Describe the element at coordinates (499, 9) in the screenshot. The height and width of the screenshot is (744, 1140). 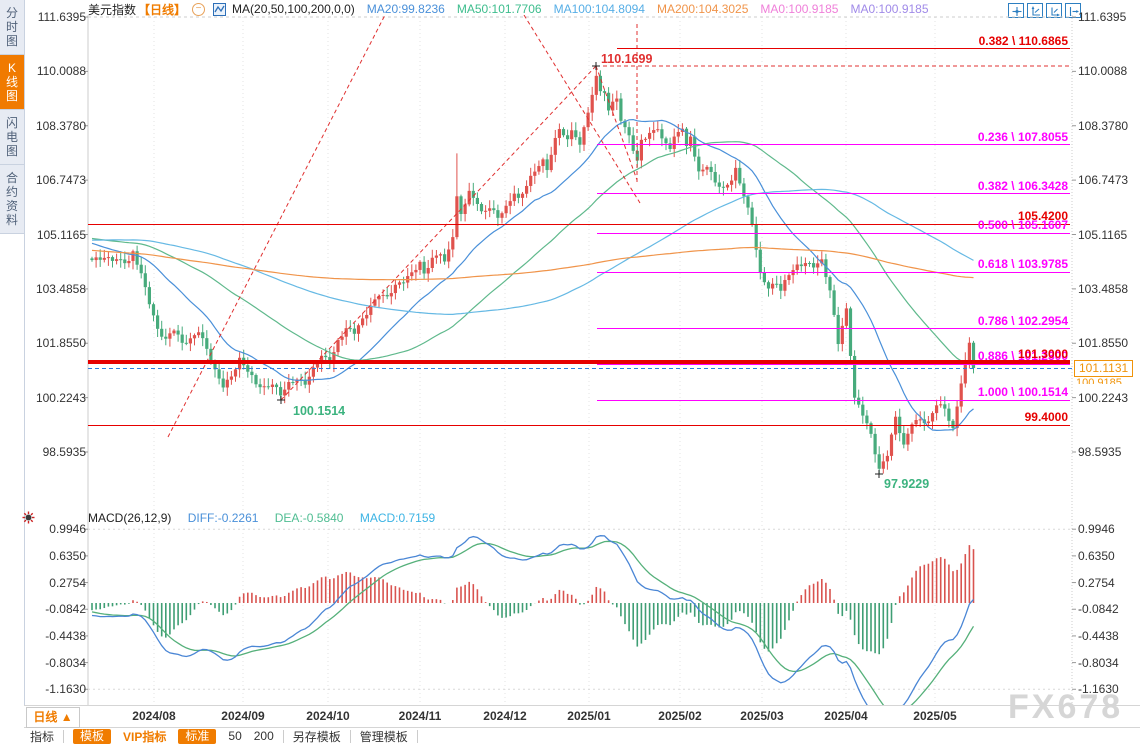
I see `ma-value-1: MA50:101.7706` at that location.